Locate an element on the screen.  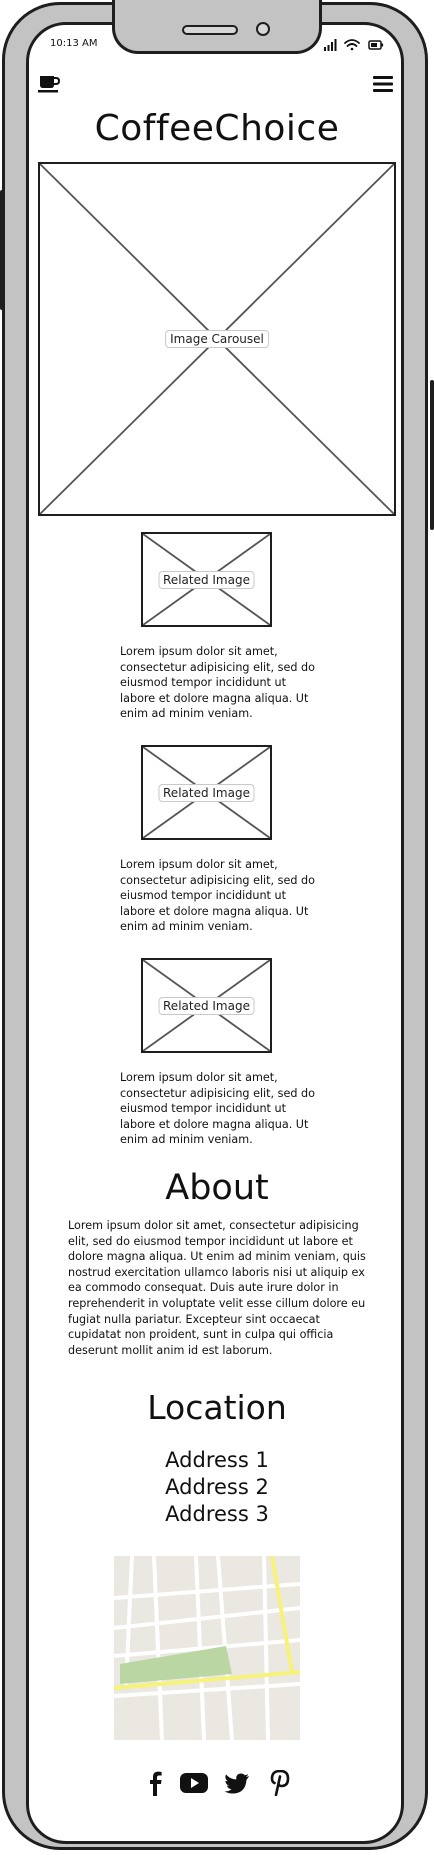
signal-icon is located at coordinates (330, 45).